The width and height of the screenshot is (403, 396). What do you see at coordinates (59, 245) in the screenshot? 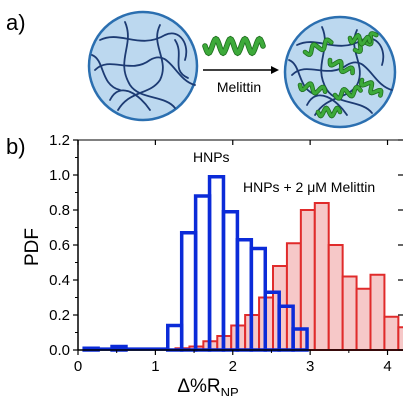
I see `y-tick-label: 0.6` at bounding box center [59, 245].